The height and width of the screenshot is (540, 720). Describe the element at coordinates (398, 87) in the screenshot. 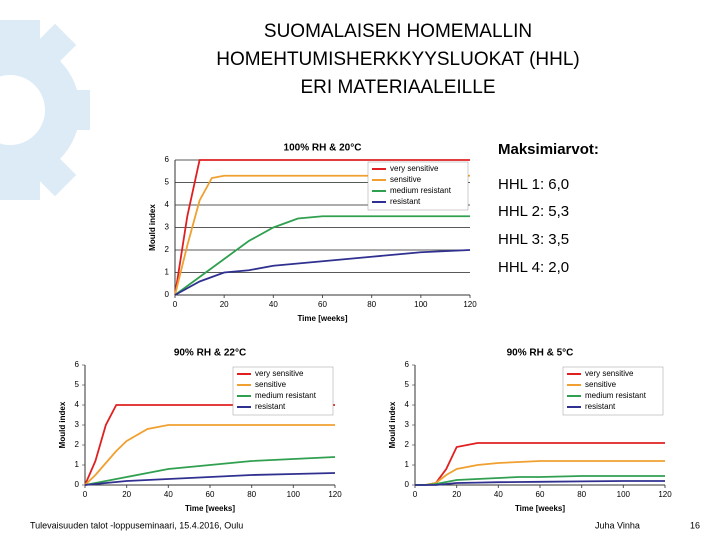

I see `slide-title: ERI MATERIAALEILLE` at that location.